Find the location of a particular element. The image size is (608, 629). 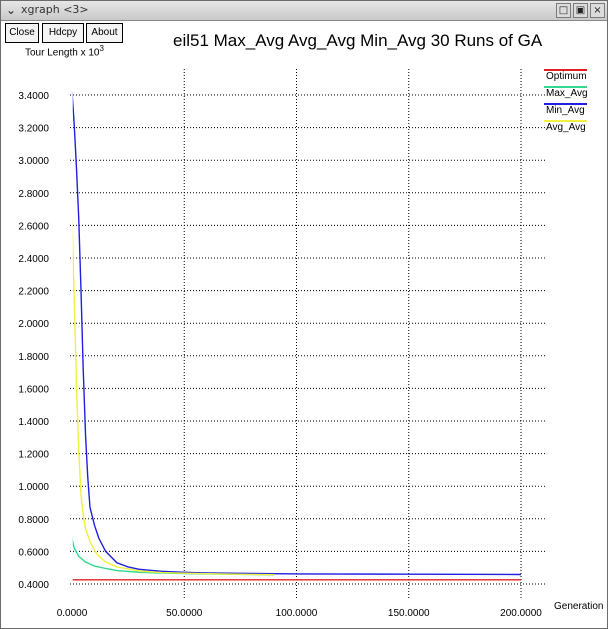

y-tick-label: 1.6000 is located at coordinates (33, 389).